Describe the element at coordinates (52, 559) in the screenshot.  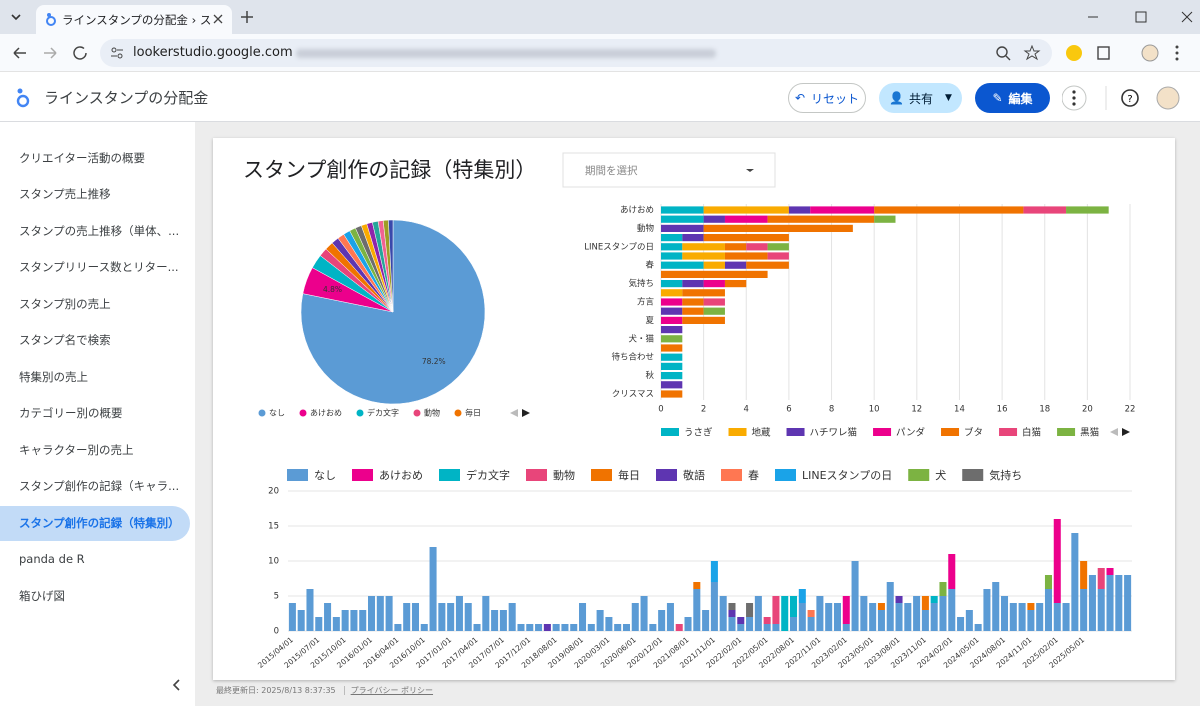
I see `nav-item: panda de R` at that location.